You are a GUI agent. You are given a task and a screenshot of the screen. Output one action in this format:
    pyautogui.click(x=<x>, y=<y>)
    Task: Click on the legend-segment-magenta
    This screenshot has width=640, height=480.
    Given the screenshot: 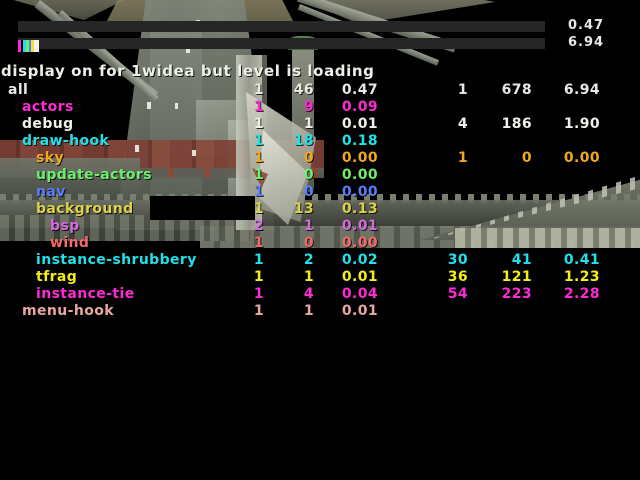 What is the action you would take?
    pyautogui.click(x=19, y=46)
    